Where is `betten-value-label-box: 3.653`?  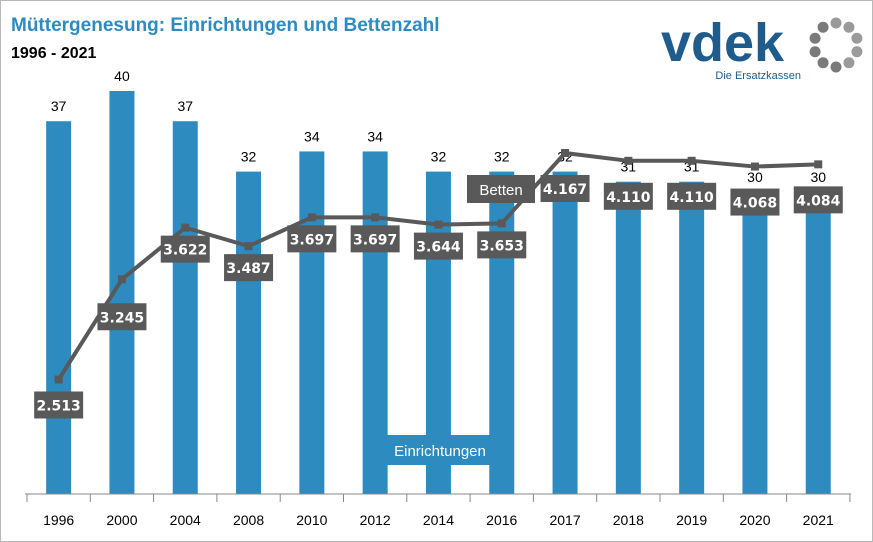
betten-value-label-box: 3.653 is located at coordinates (502, 245).